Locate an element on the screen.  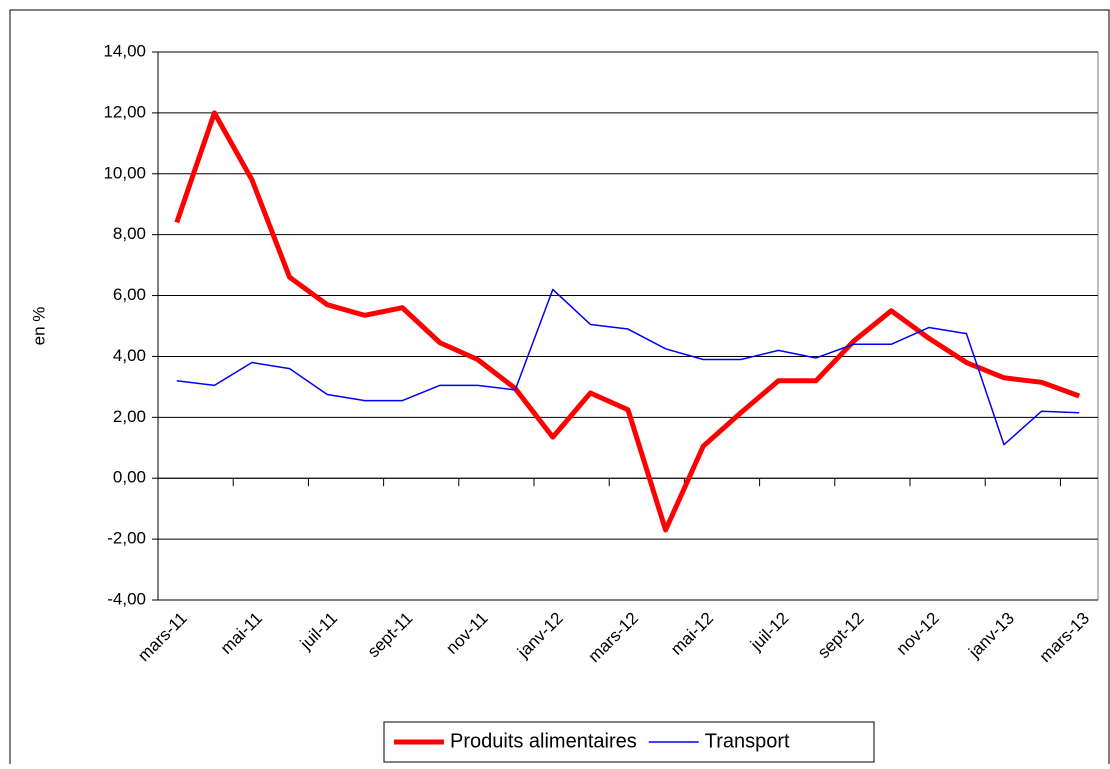
legend-label: Produits alimentaires is located at coordinates (543, 741).